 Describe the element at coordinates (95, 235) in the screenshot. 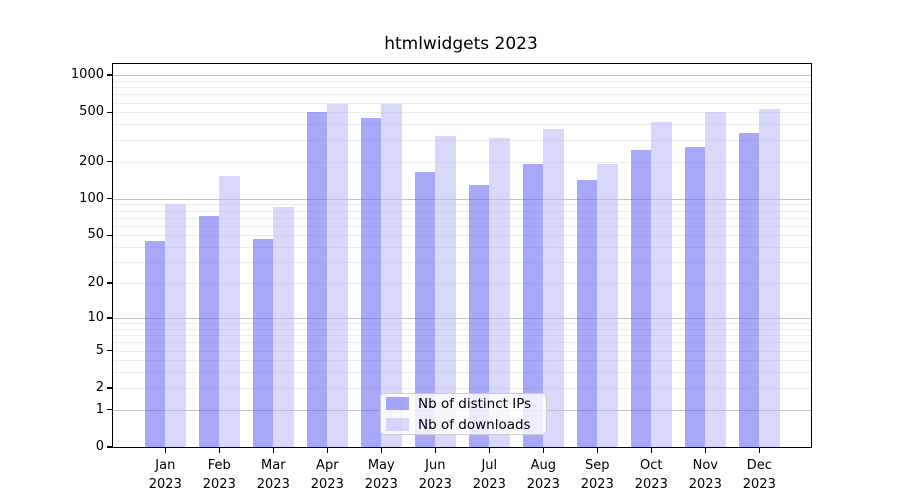

I see `y-tick-label: 50` at that location.